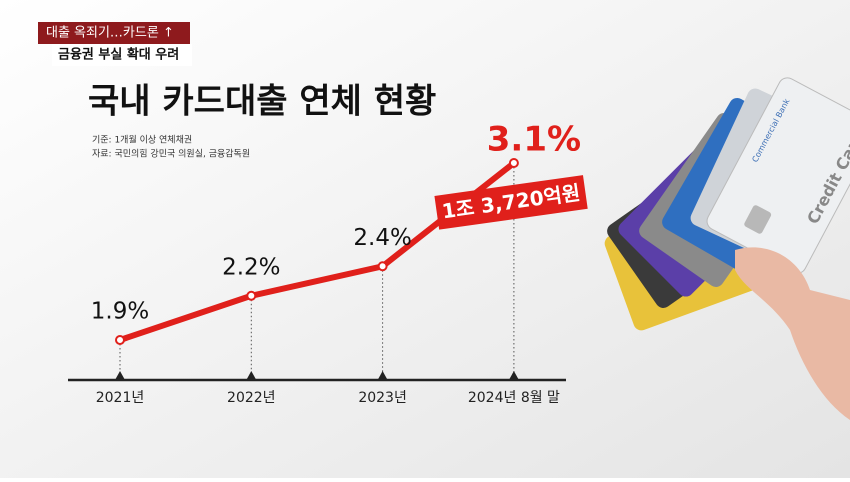  What do you see at coordinates (120, 312) in the screenshot?
I see `value-label: 1.9%` at bounding box center [120, 312].